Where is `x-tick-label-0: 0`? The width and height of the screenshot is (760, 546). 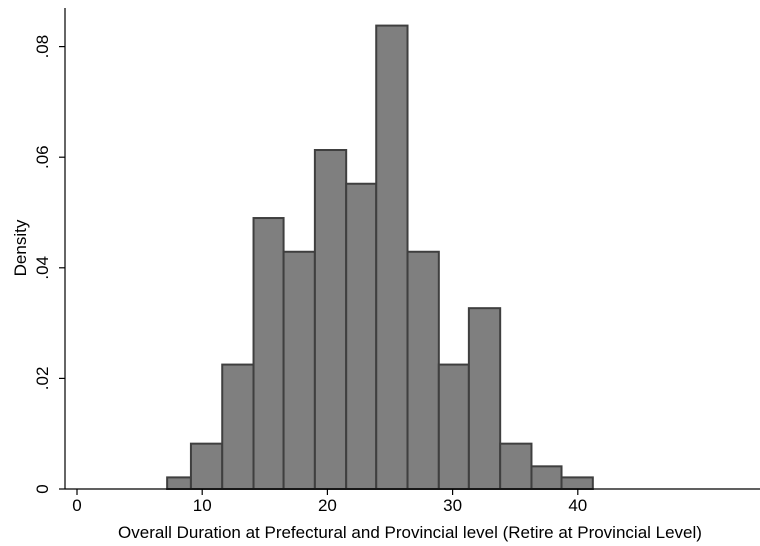
x-tick-label-0: 0 is located at coordinates (76, 505).